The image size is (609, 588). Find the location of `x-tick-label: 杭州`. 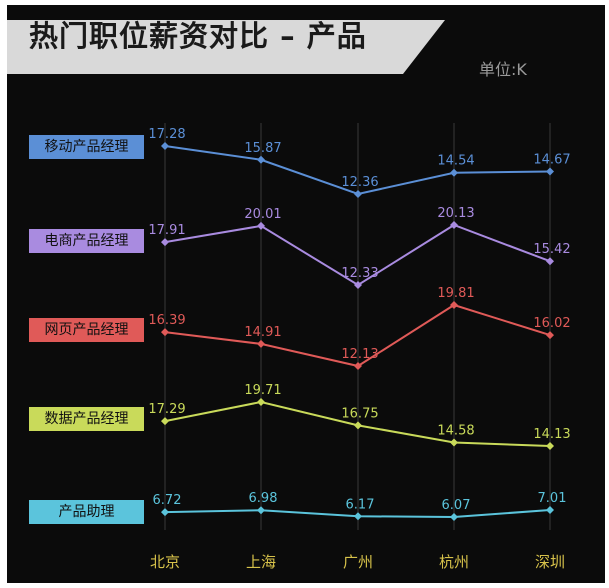

x-tick-label: 杭州 is located at coordinates (454, 562).